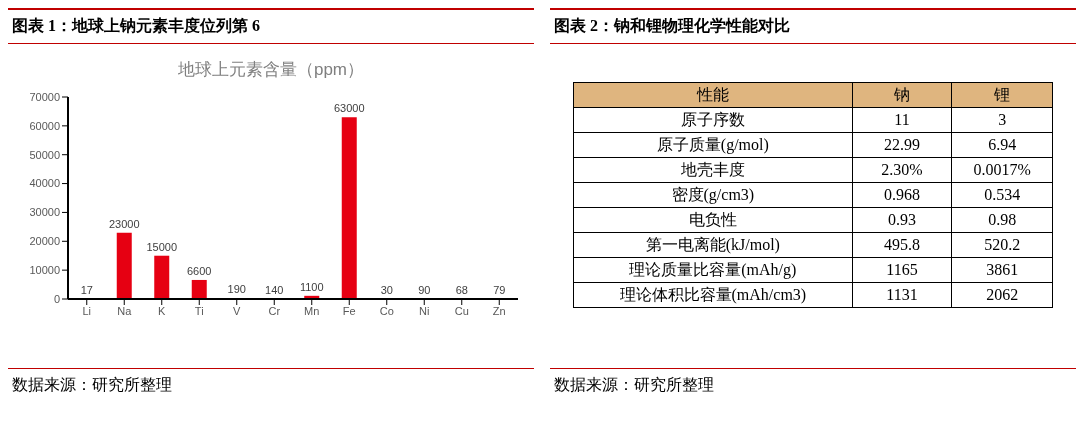 The height and width of the screenshot is (426, 1084). I want to click on x-tick-label: Zn, so click(499, 310).